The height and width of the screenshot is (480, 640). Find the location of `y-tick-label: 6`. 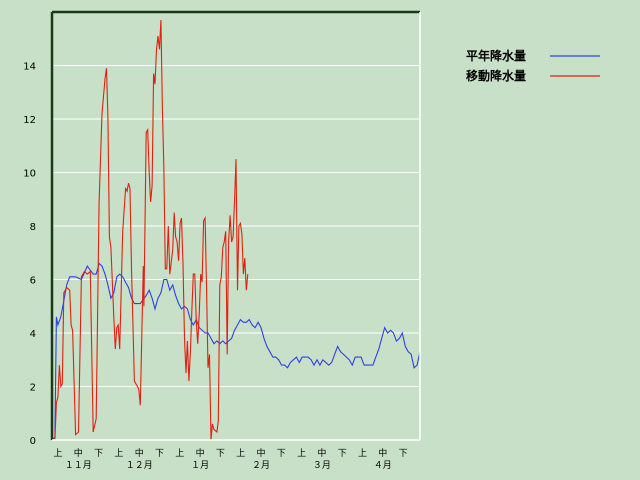

y-tick-label: 6 is located at coordinates (33, 281).